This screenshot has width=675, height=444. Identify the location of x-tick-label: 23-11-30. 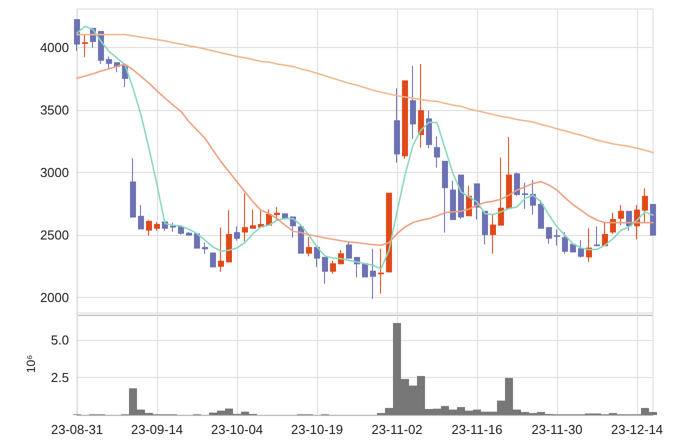
(557, 429).